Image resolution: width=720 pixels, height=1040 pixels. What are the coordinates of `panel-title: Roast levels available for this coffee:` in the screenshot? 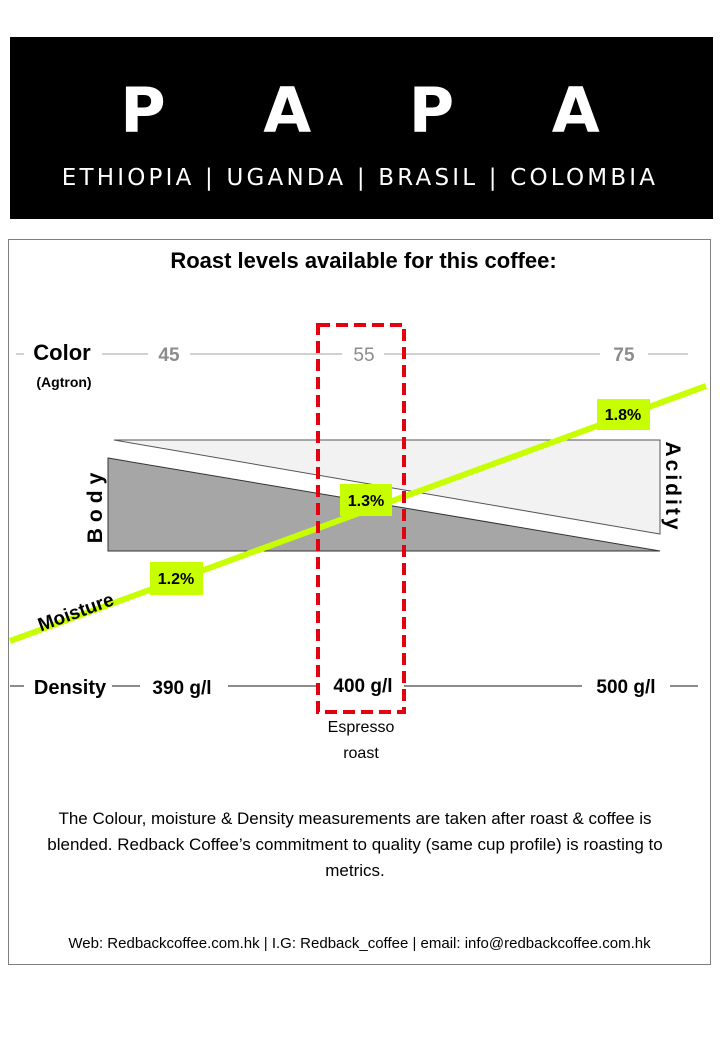 It's located at (363, 260).